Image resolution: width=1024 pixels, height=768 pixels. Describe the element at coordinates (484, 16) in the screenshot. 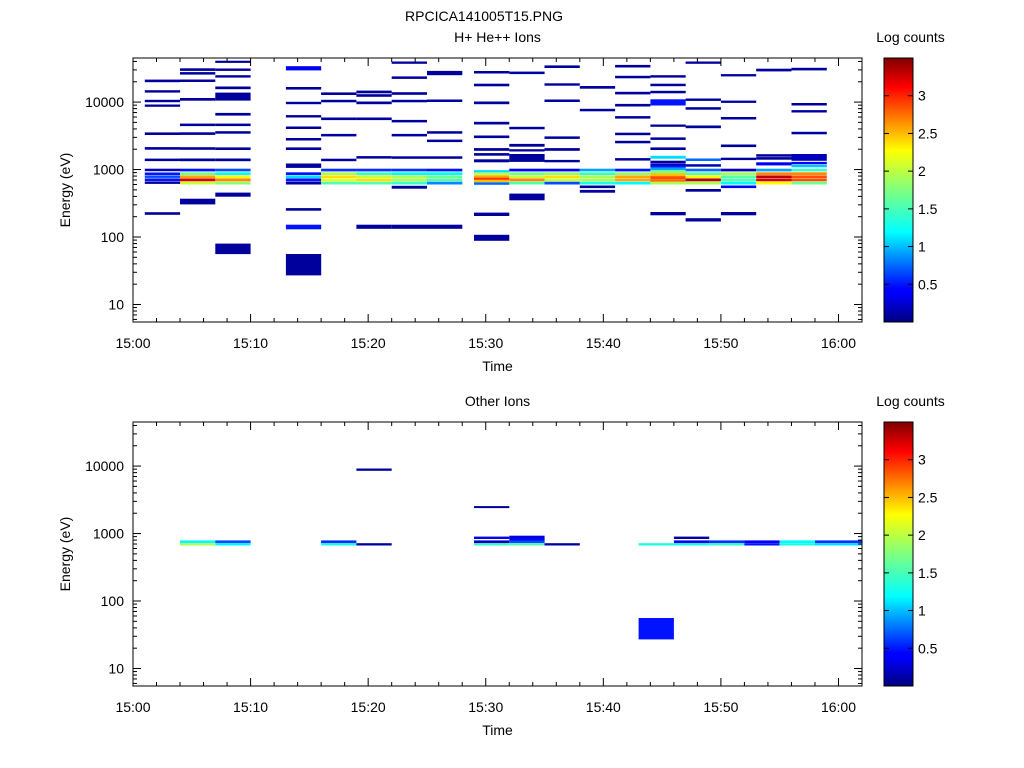

I see `figure-title: RPCICA141005T15.PNG` at that location.